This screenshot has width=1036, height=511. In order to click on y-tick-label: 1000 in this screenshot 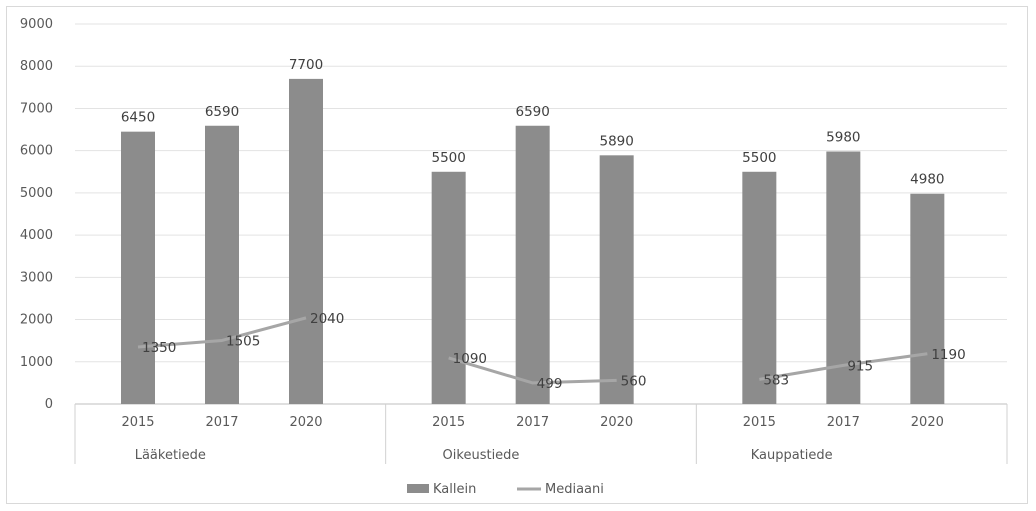, I will do `click(36, 362)`.